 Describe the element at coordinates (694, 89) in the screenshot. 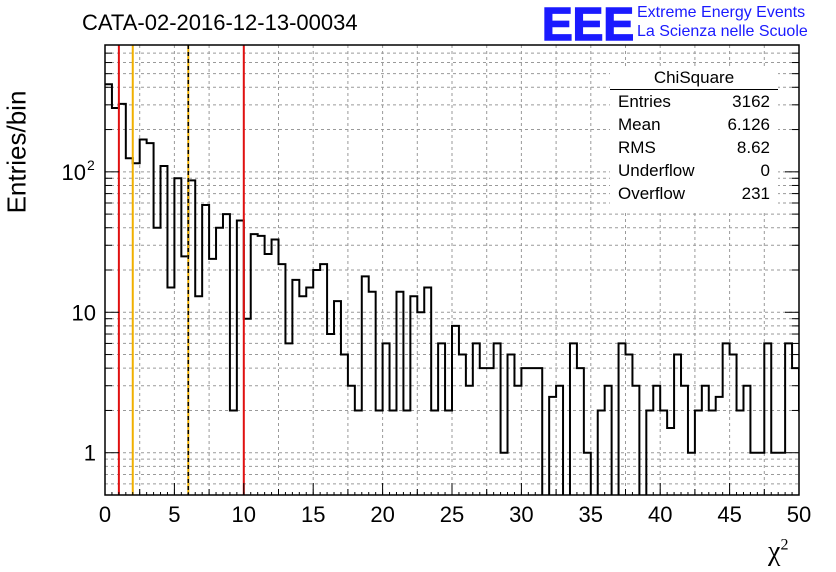

I see `stats-divider` at that location.